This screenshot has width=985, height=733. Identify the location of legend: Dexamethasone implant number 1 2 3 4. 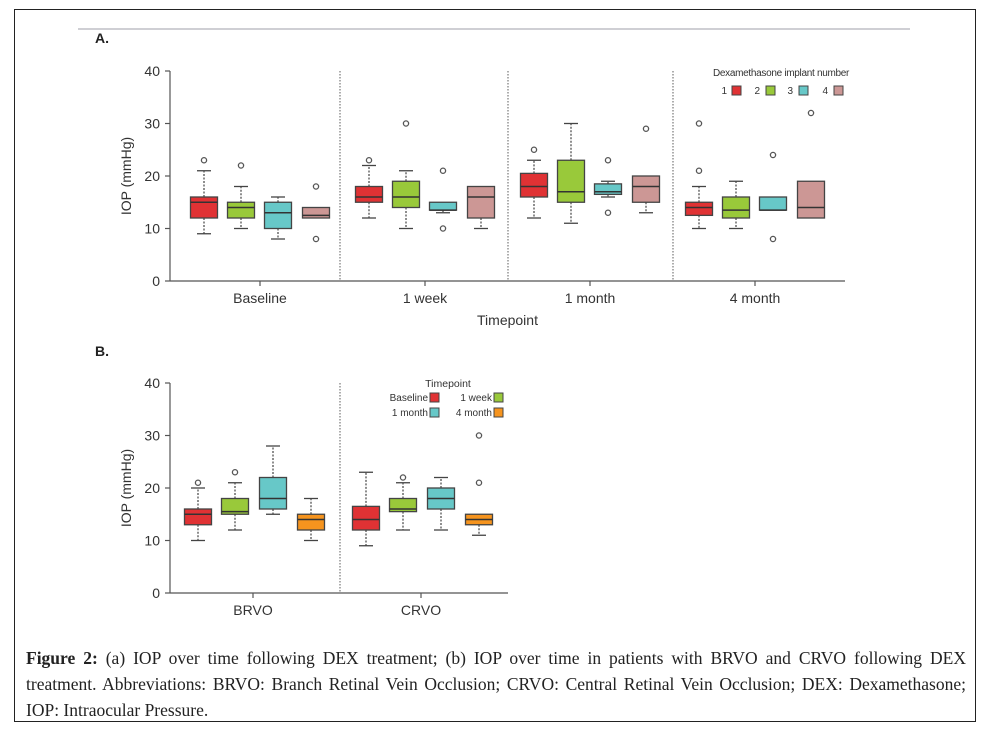
(781, 82).